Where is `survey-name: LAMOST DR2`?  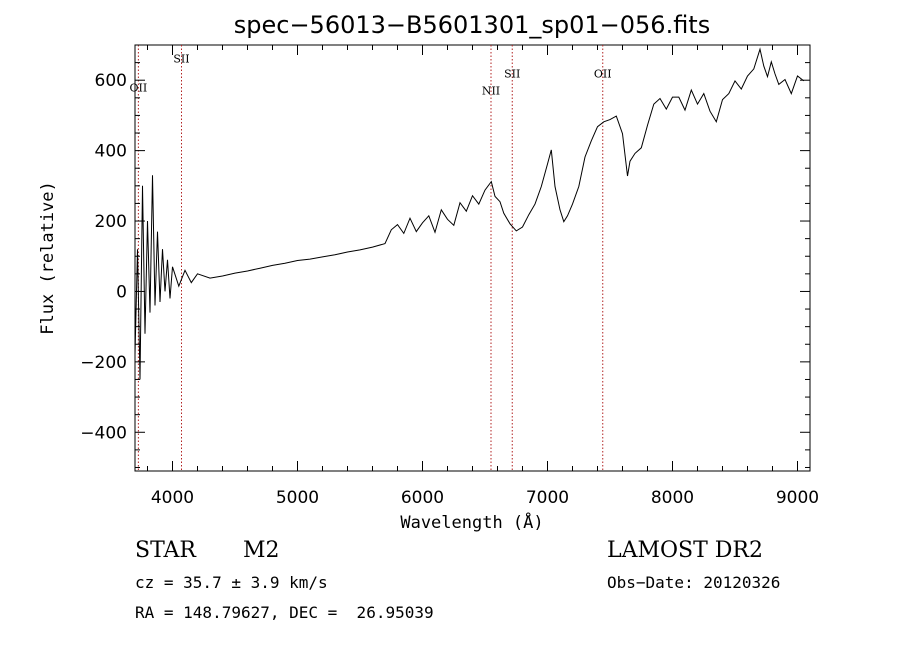 survey-name: LAMOST DR2 is located at coordinates (685, 550).